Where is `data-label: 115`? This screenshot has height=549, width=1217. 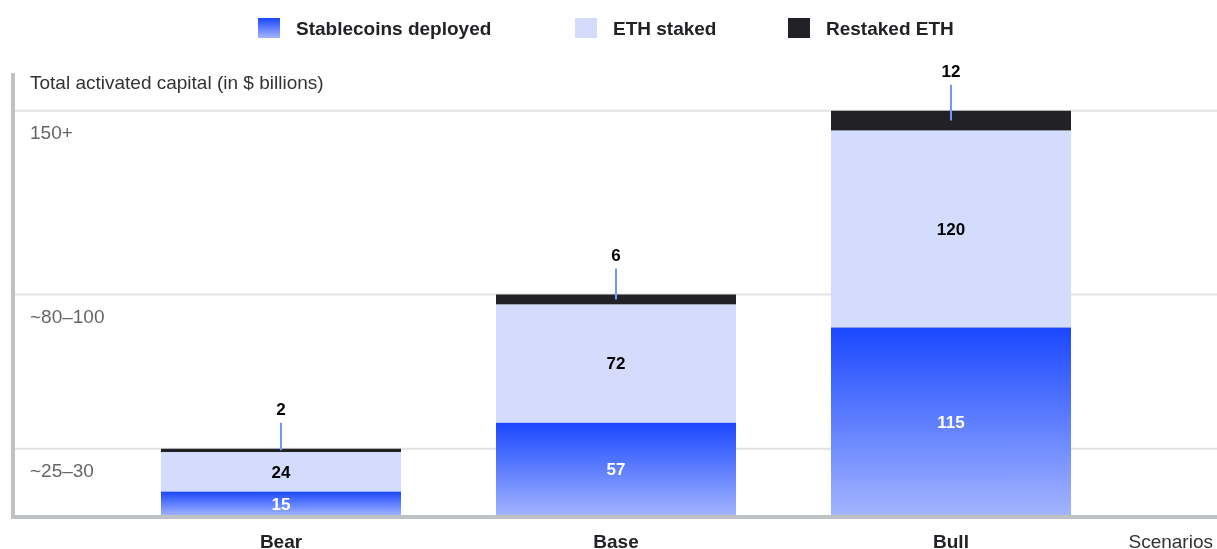 data-label: 115 is located at coordinates (951, 422).